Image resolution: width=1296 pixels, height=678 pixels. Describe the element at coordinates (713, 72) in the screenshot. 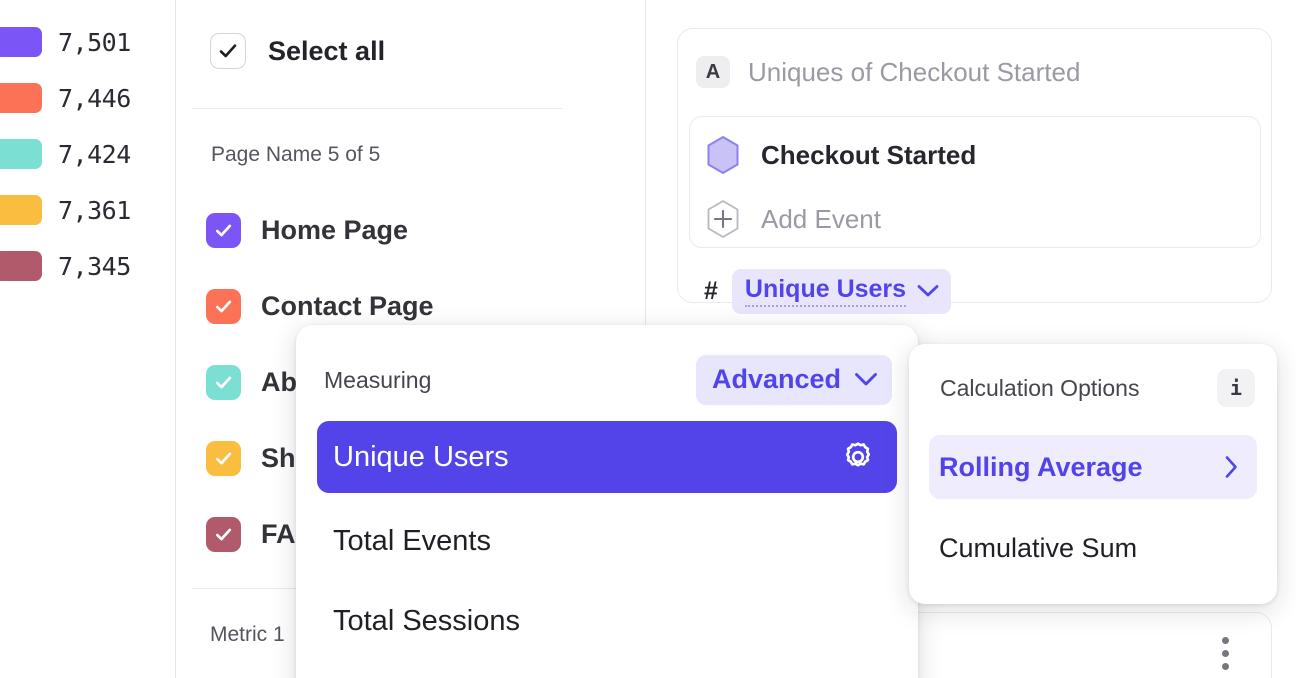

I see `metric-letter-badge: A` at that location.